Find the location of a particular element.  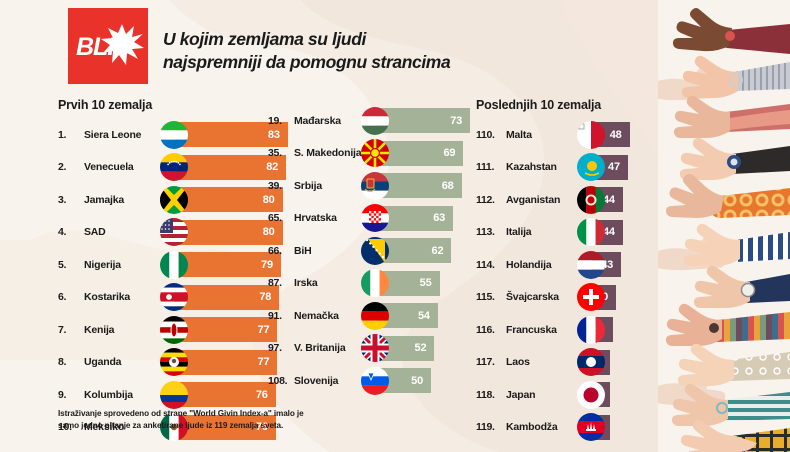

rank-number: 97. is located at coordinates (275, 348).